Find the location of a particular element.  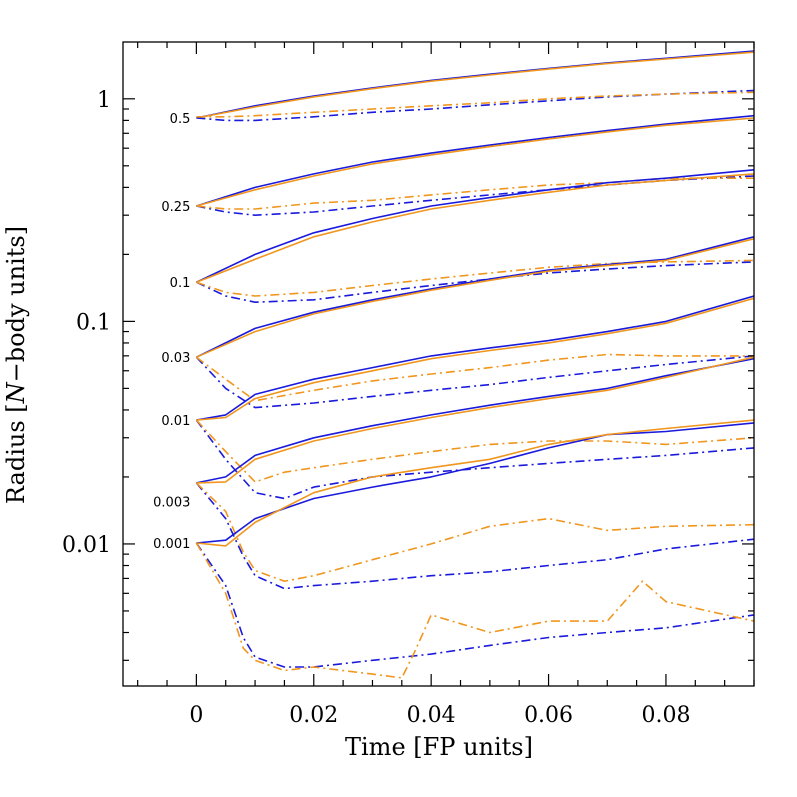

y-tick-label: 0.01 is located at coordinates (86, 545).